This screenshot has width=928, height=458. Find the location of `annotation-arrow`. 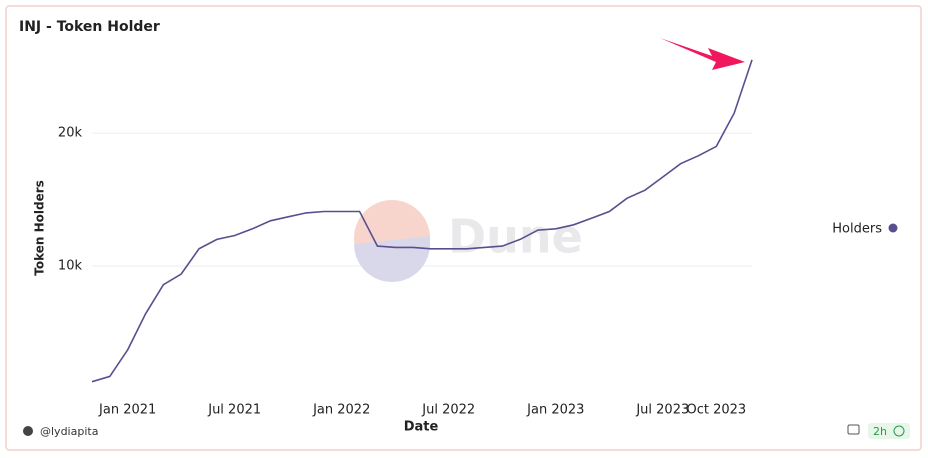

annotation-arrow is located at coordinates (702, 54).